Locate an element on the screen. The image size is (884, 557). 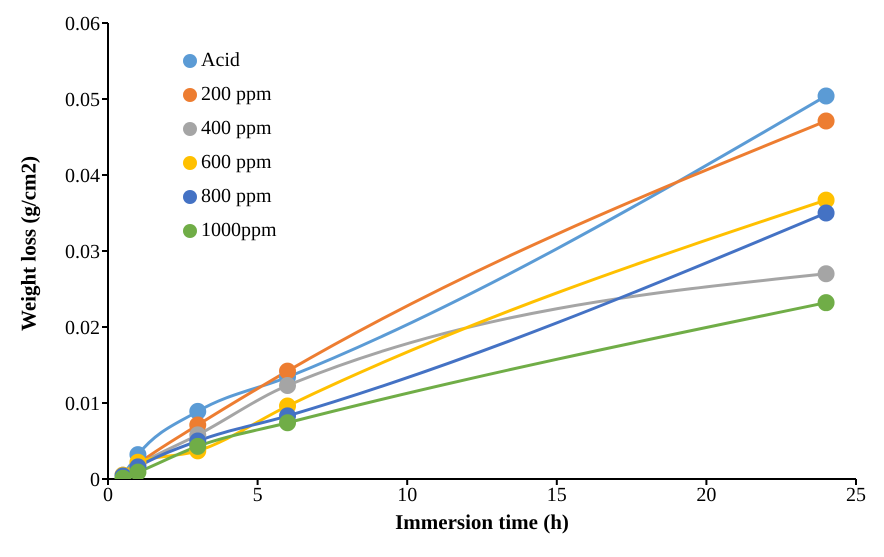
legend-label: 600 ppm is located at coordinates (236, 162).